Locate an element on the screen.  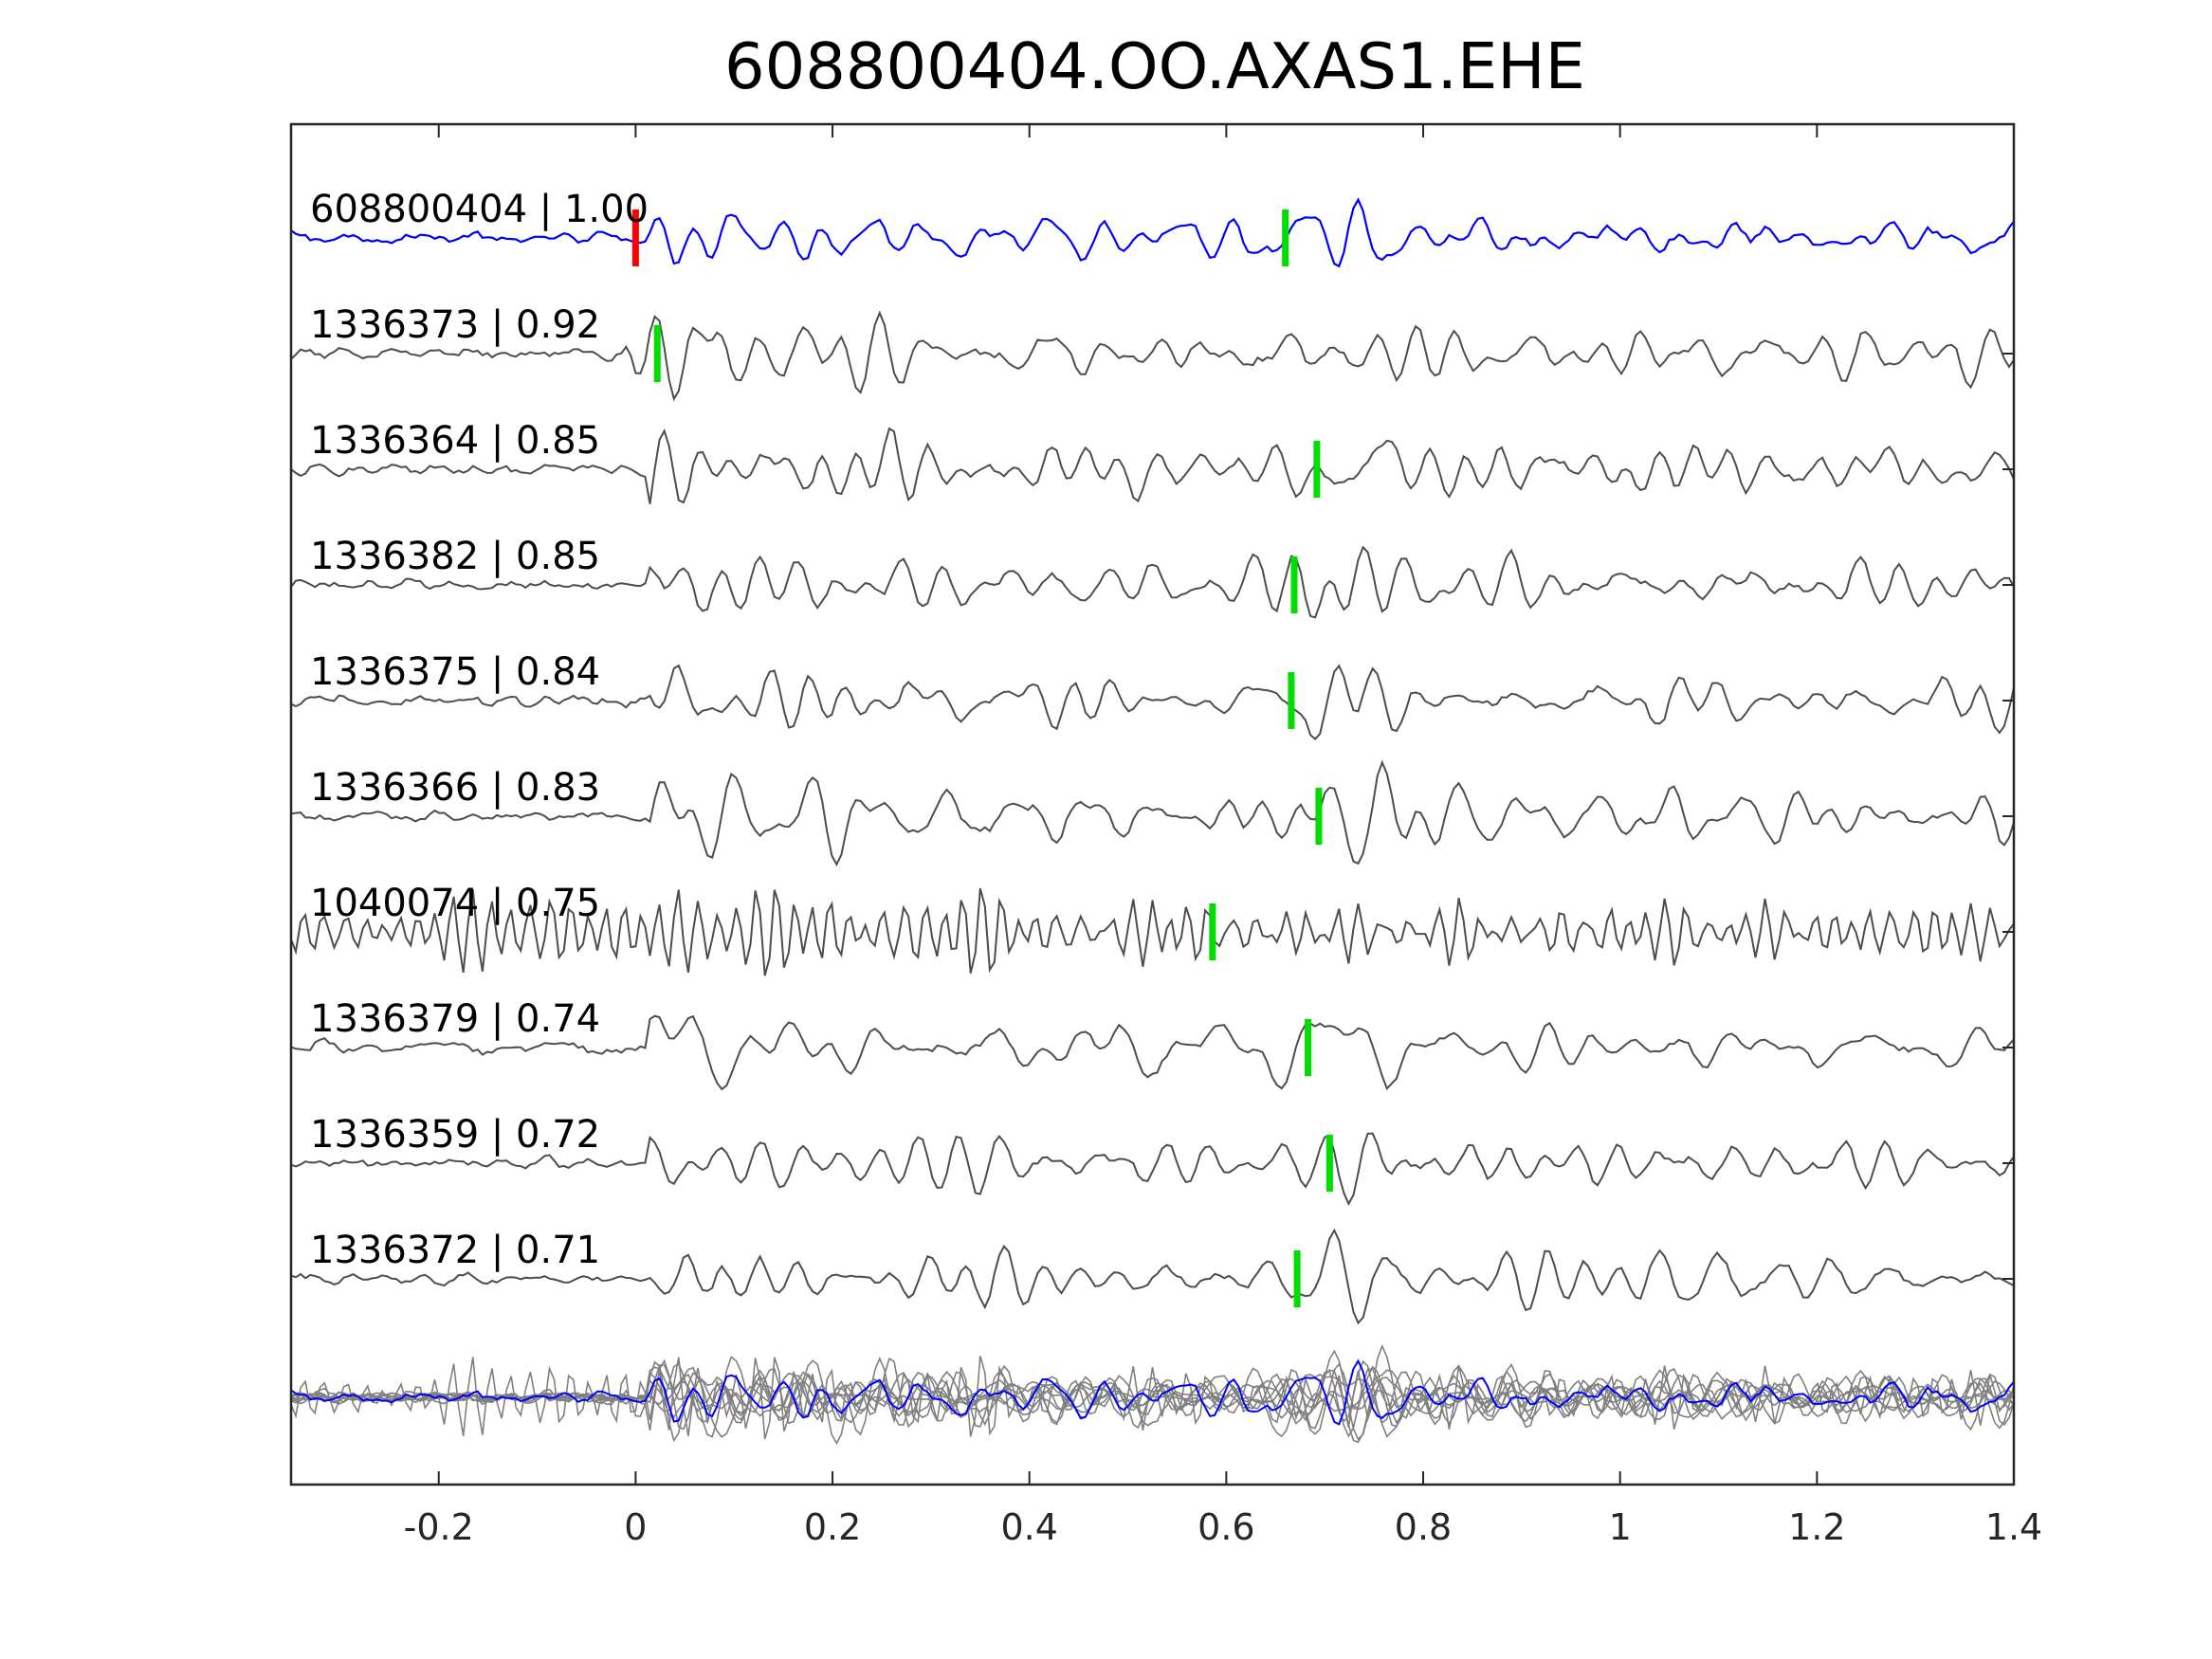
trace-label-1336366: 1336366 | 0.83 is located at coordinates (455, 788).